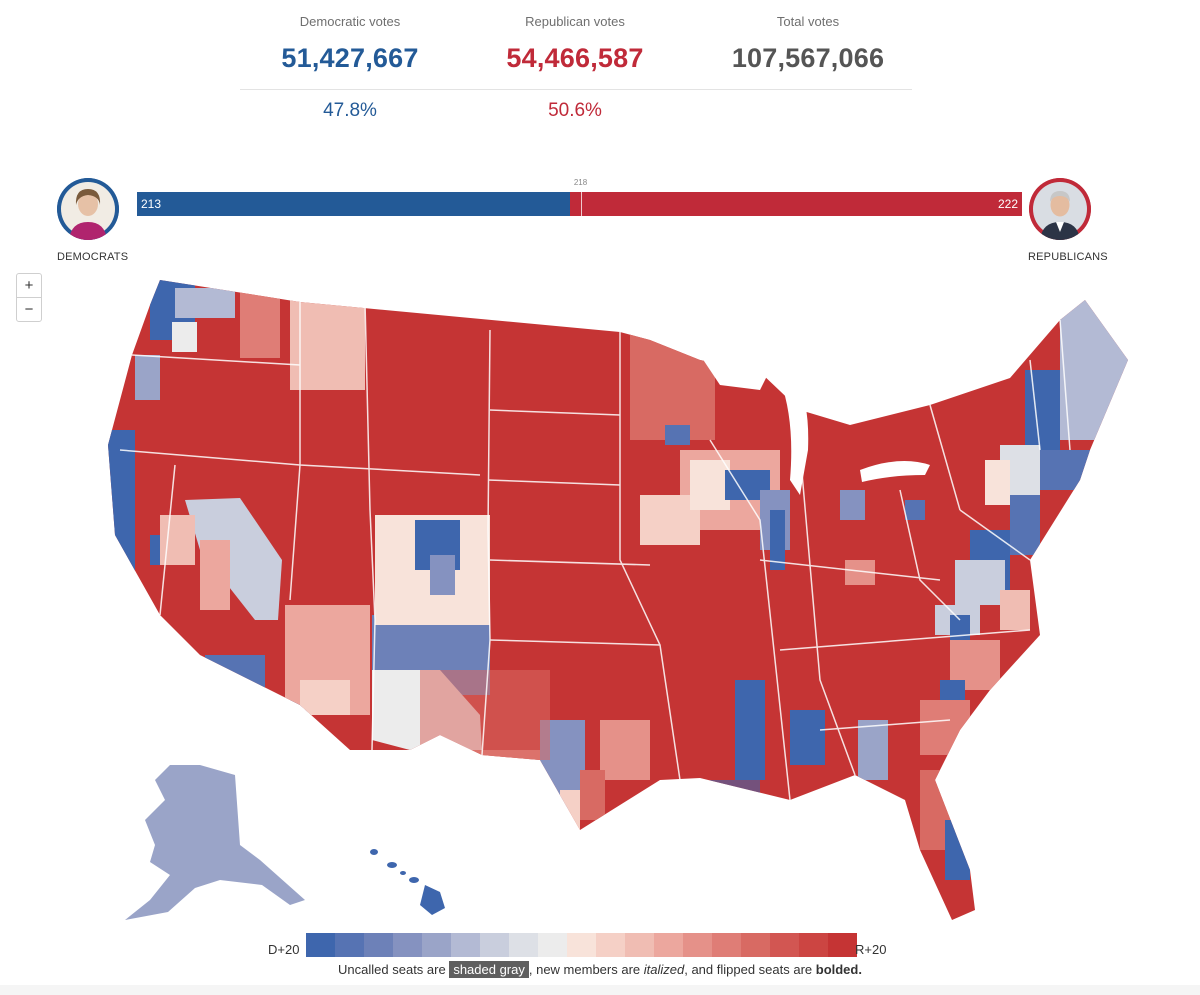  I want to click on republican-votes: Republican votes 54,466,587, so click(575, 44).